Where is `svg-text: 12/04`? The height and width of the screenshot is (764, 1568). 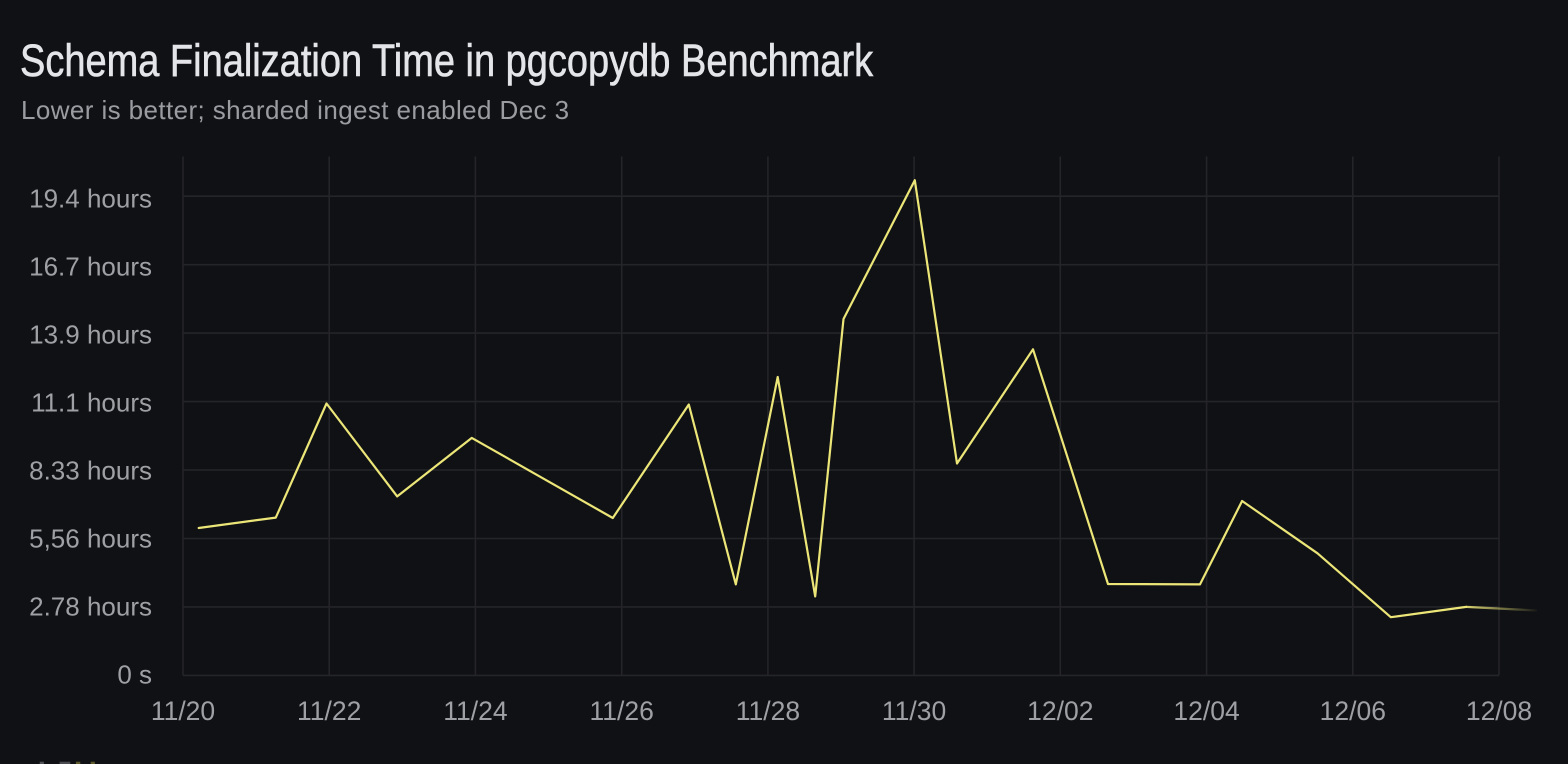 svg-text: 12/04 is located at coordinates (1206, 711).